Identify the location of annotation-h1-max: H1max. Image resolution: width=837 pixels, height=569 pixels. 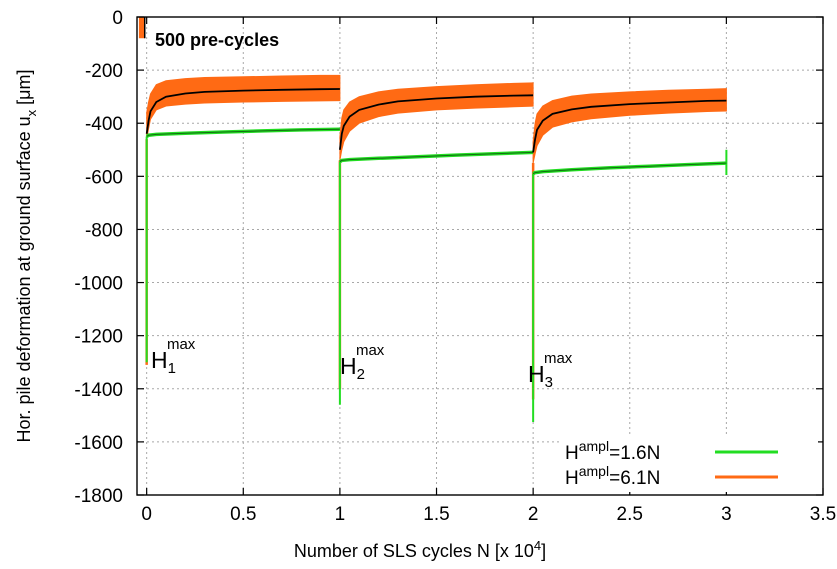
(173, 356).